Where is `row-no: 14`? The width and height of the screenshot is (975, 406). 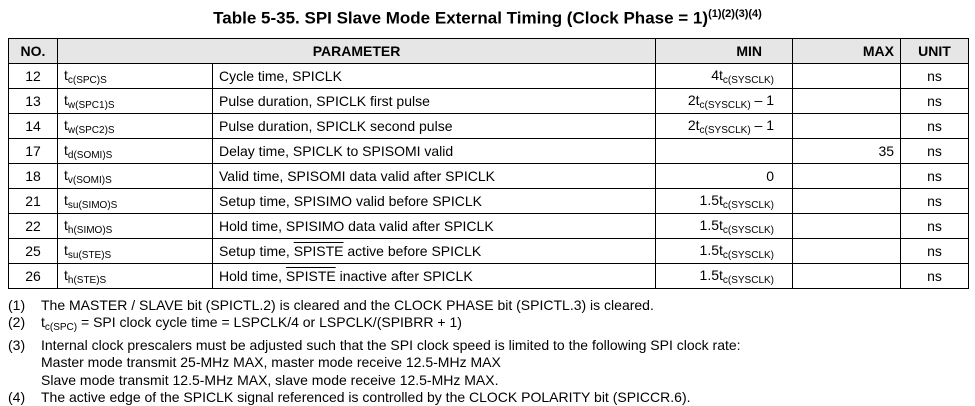
row-no: 14 is located at coordinates (33, 126).